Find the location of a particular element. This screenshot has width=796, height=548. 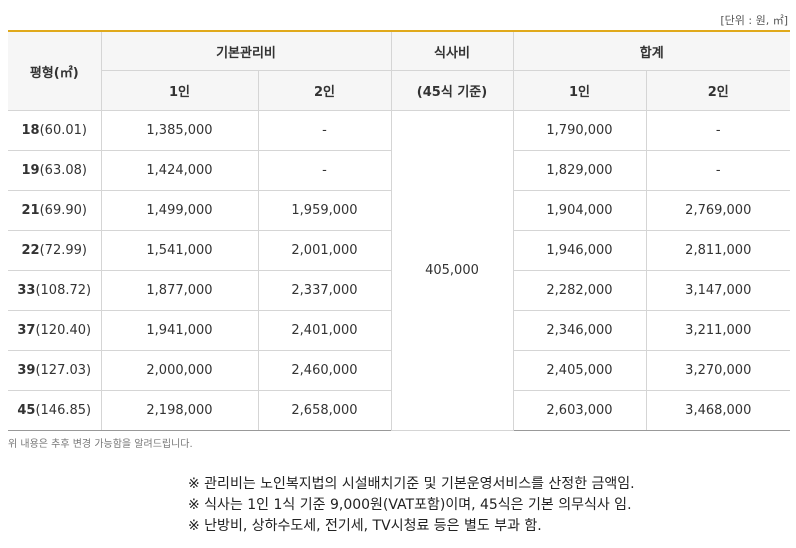

total-one-cell: 2,603,000 is located at coordinates (579, 410).